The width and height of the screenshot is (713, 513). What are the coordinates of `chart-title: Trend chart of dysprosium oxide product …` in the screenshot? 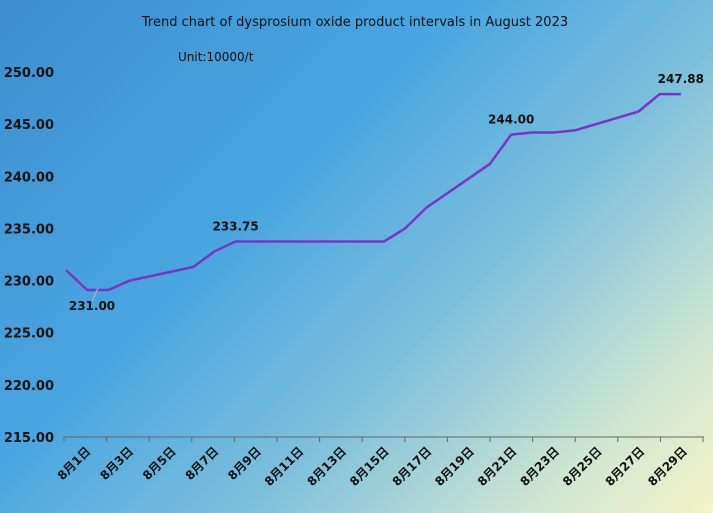 It's located at (354, 22).